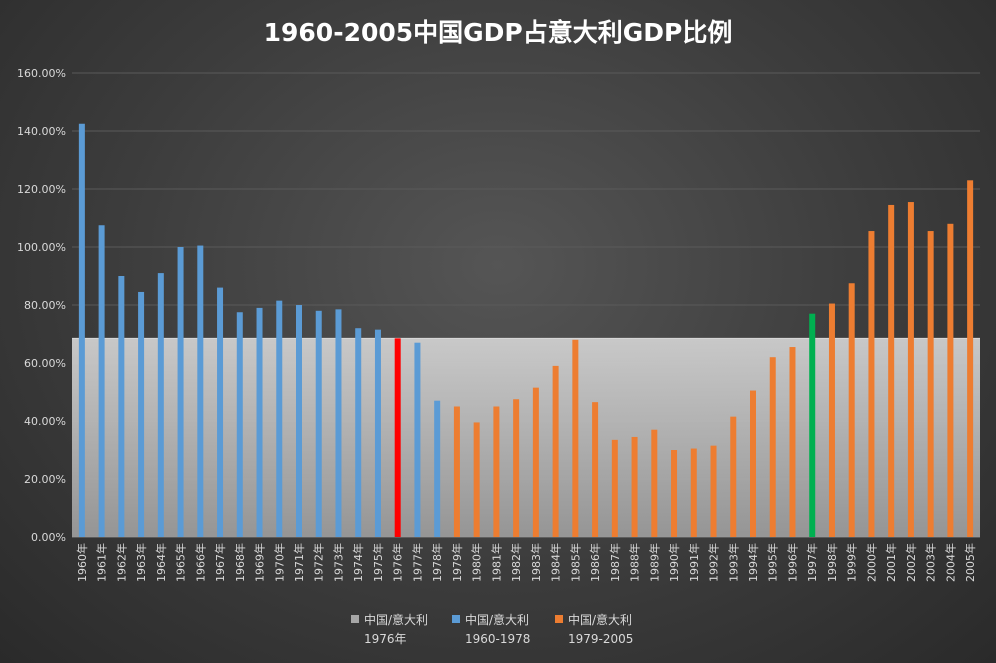 Image resolution: width=996 pixels, height=663 pixels. I want to click on y-tick-label: 140.00%, so click(41, 131).